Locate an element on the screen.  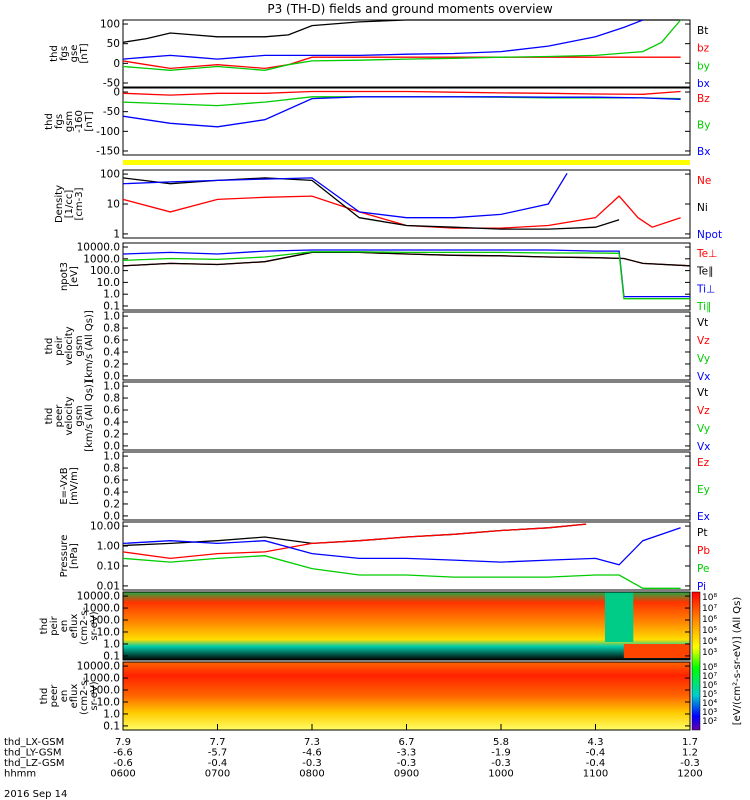
y-axis-label: [mV/m] is located at coordinates (74, 486).